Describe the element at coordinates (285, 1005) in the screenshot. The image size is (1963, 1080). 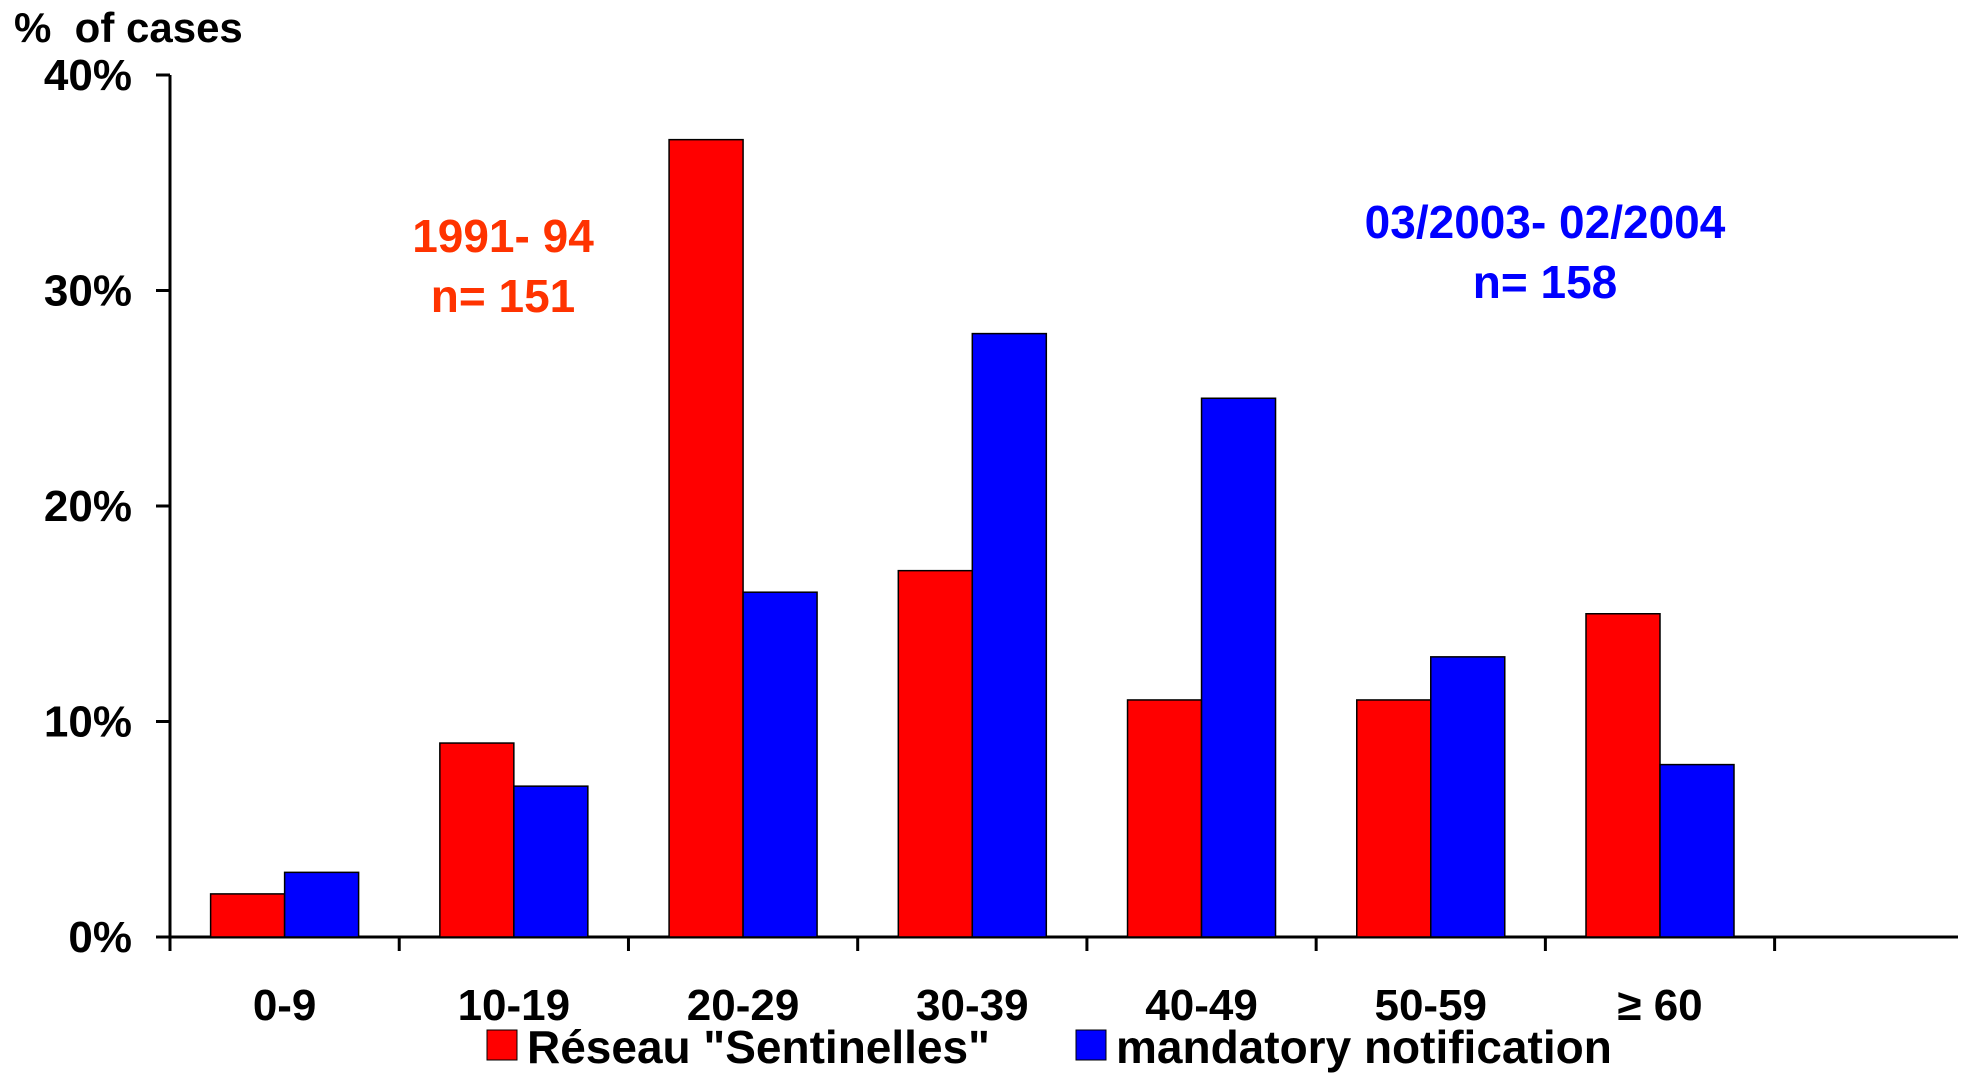
I see `x-tick-label: 0-9` at that location.